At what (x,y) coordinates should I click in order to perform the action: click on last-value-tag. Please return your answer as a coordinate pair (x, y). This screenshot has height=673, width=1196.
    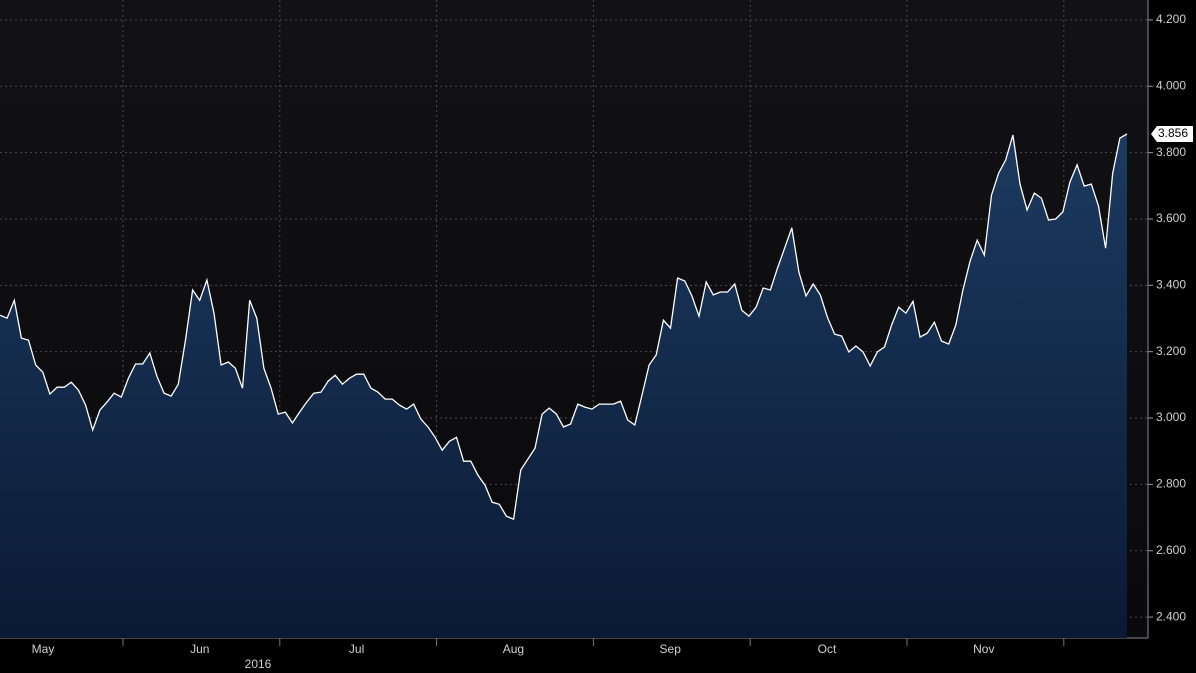
    Looking at the image, I should click on (1172, 134).